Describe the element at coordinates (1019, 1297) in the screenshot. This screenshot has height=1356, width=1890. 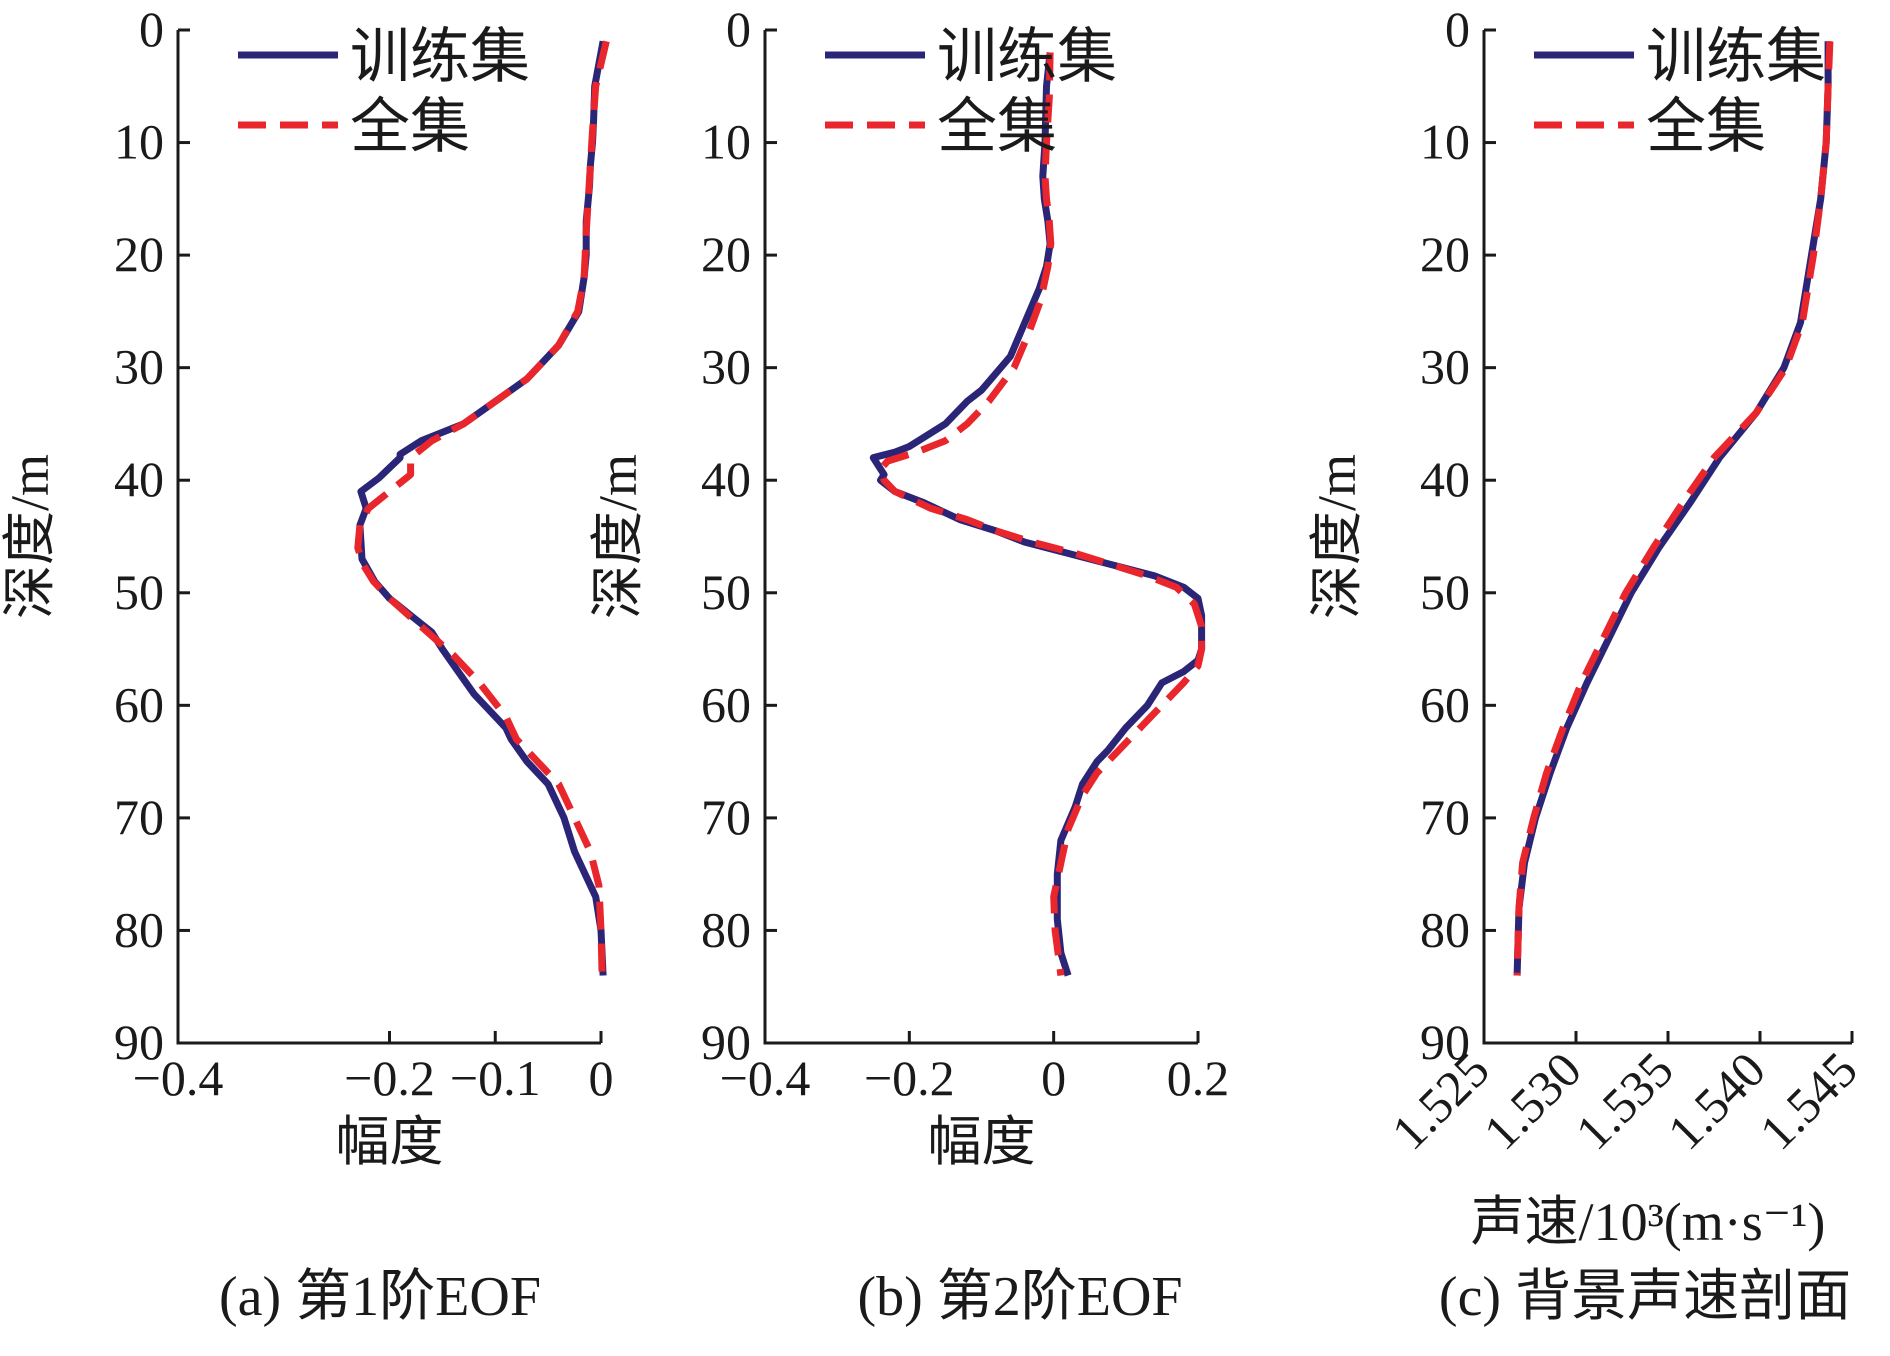
I see `panel-caption: (b) 第2阶EOF` at that location.